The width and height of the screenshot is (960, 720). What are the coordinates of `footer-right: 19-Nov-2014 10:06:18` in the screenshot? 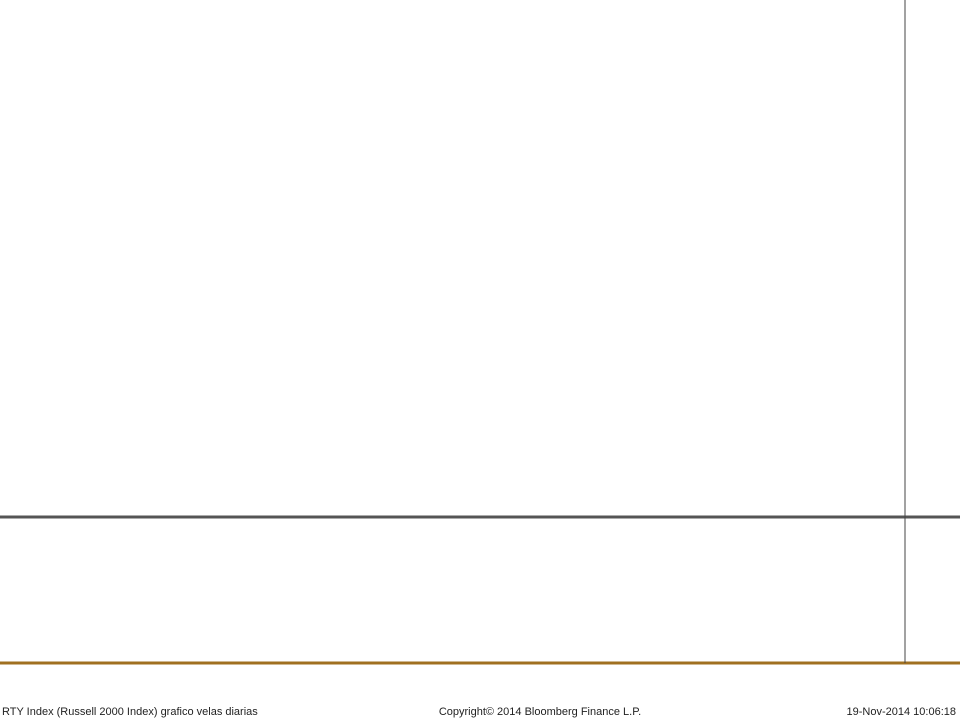 It's located at (901, 712).